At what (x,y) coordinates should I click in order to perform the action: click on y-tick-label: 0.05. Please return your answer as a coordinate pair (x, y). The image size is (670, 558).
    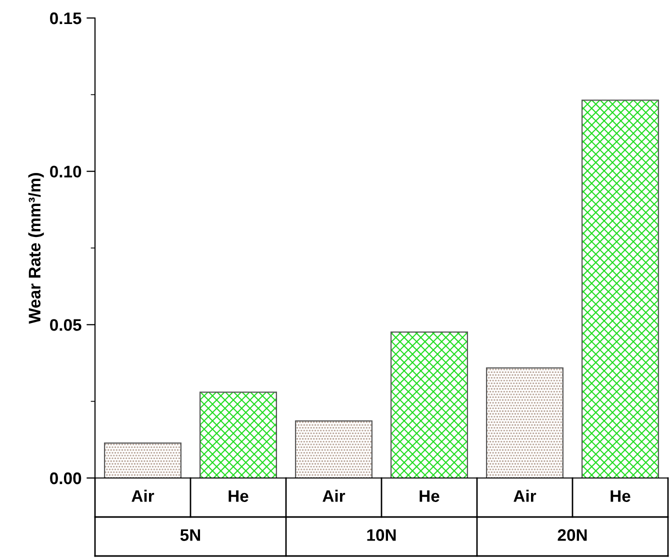
    Looking at the image, I should click on (66, 325).